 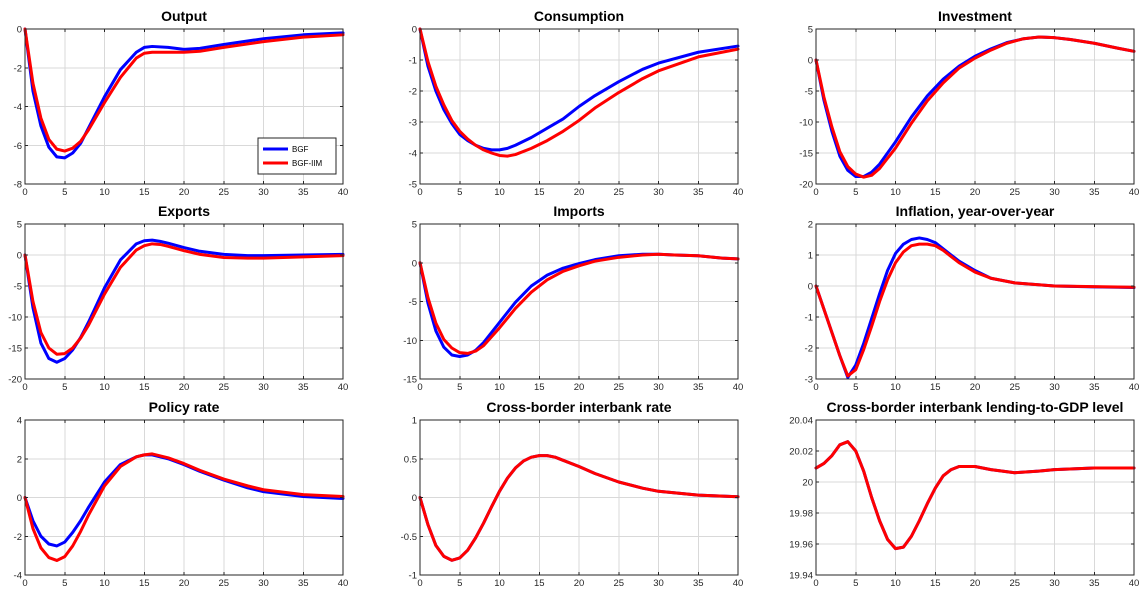 What do you see at coordinates (410, 459) in the screenshot?
I see `y-tick-label: 0.5` at bounding box center [410, 459].